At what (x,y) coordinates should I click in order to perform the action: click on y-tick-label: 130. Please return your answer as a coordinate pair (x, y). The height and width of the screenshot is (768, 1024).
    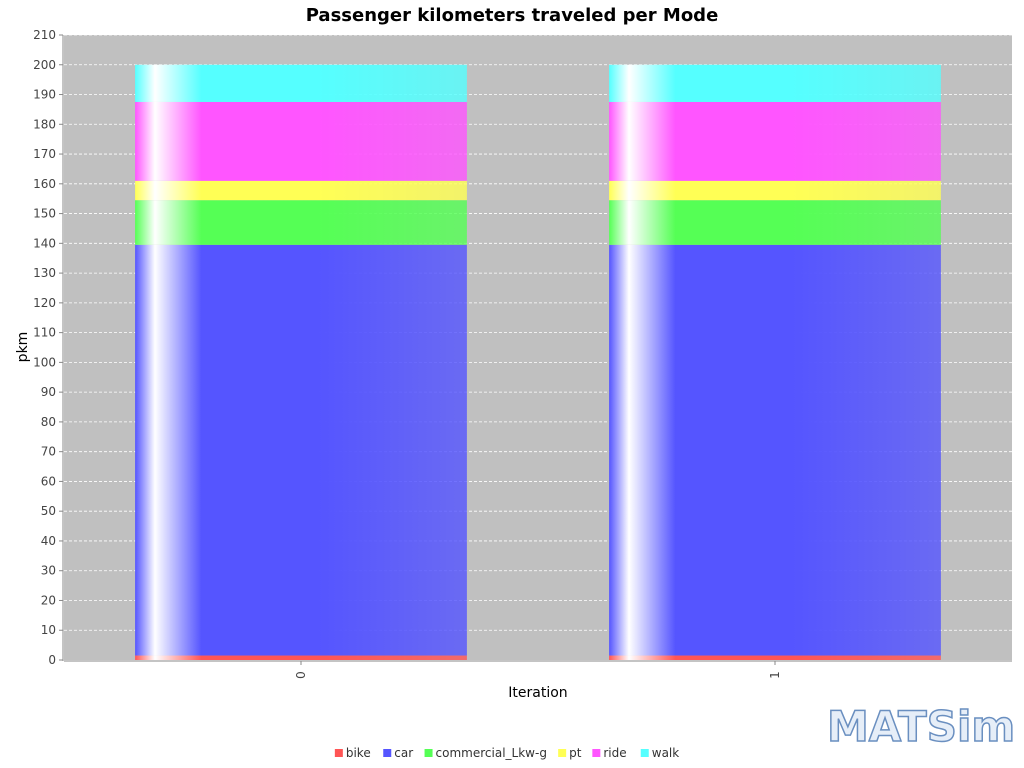
    Looking at the image, I should click on (44, 273).